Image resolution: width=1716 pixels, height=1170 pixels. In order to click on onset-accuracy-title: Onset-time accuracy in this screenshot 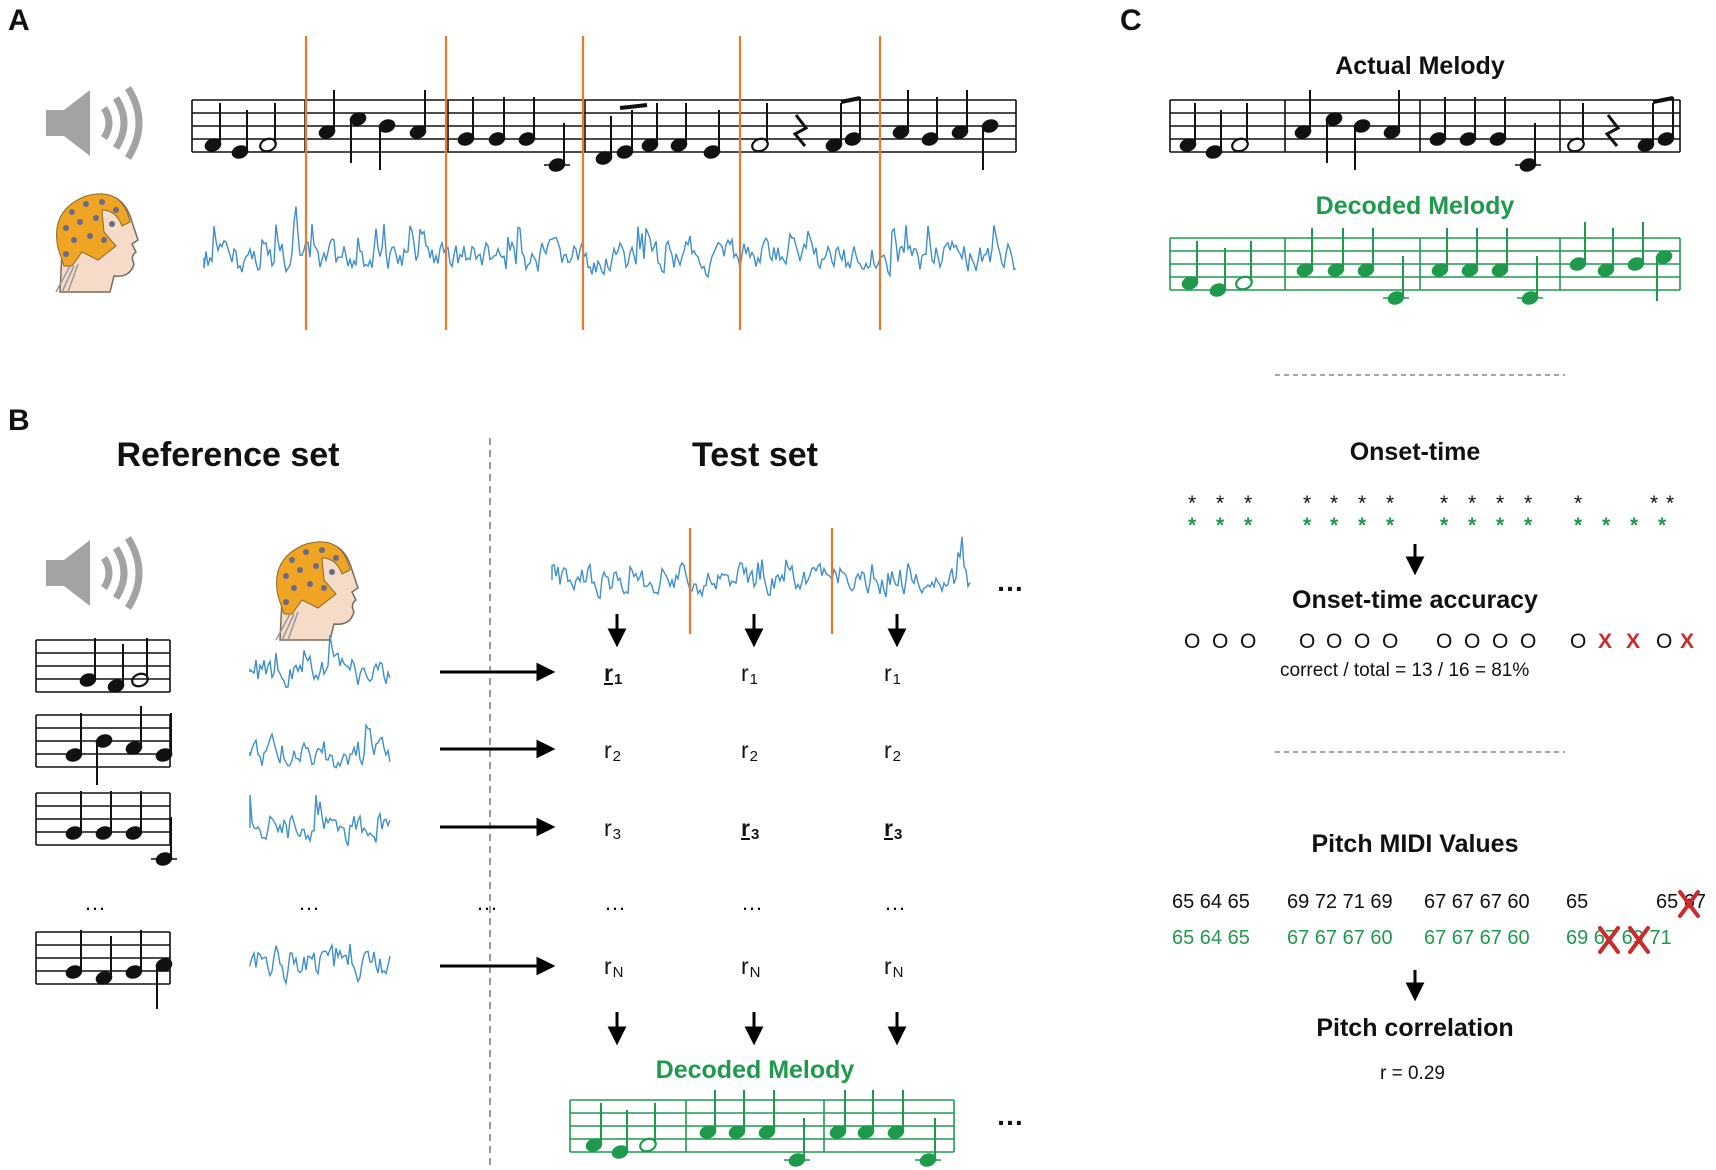, I will do `click(1415, 600)`.